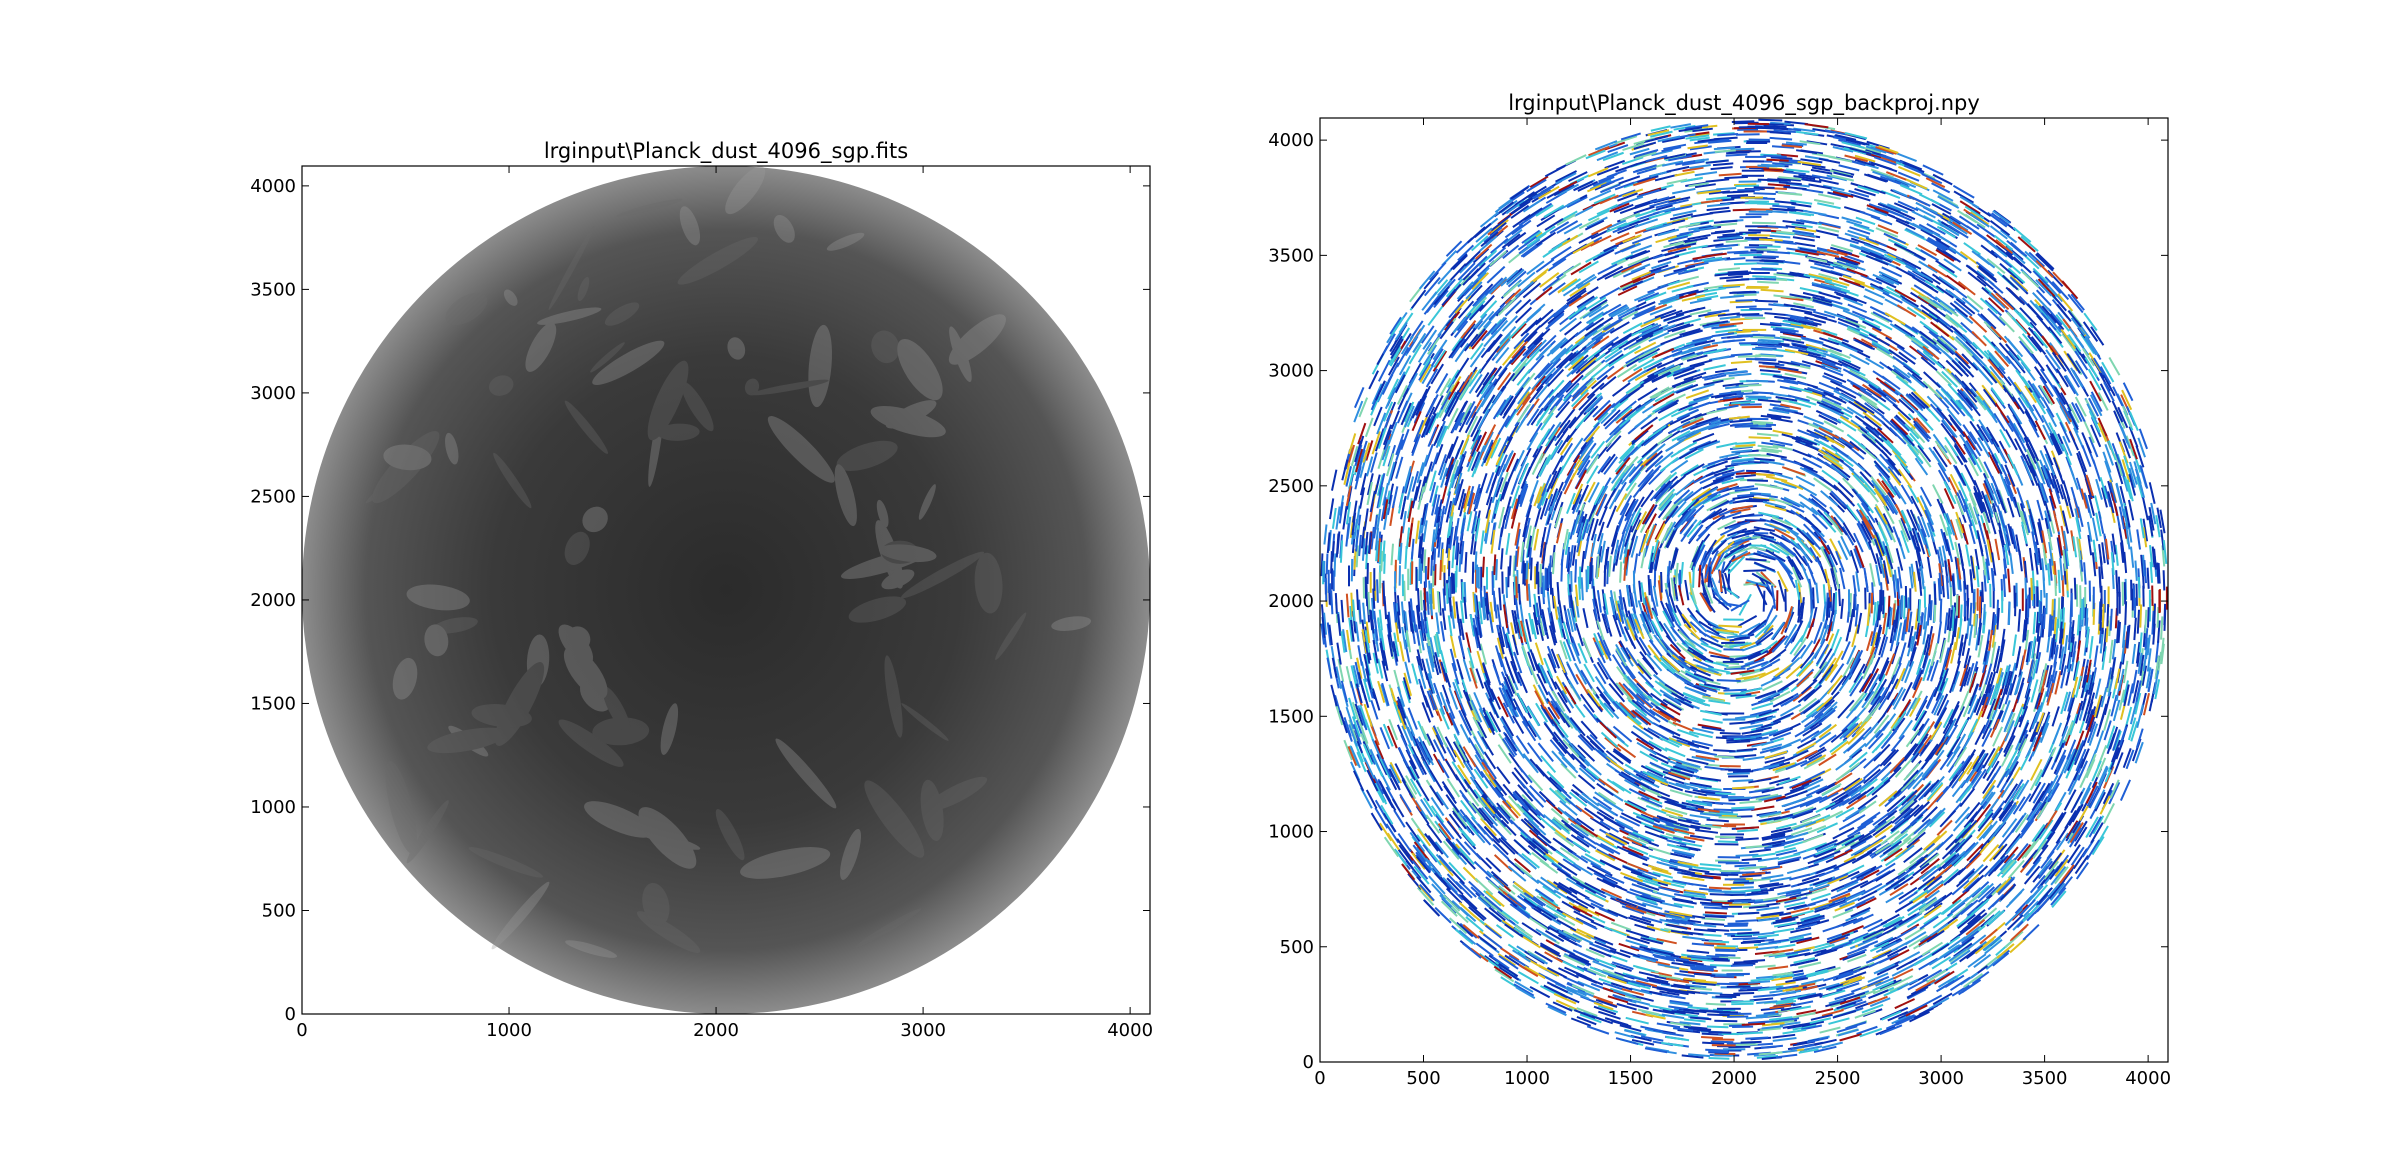 Image resolution: width=2400 pixels, height=1175 pixels. I want to click on y-tick-label: 500, so click(279, 910).